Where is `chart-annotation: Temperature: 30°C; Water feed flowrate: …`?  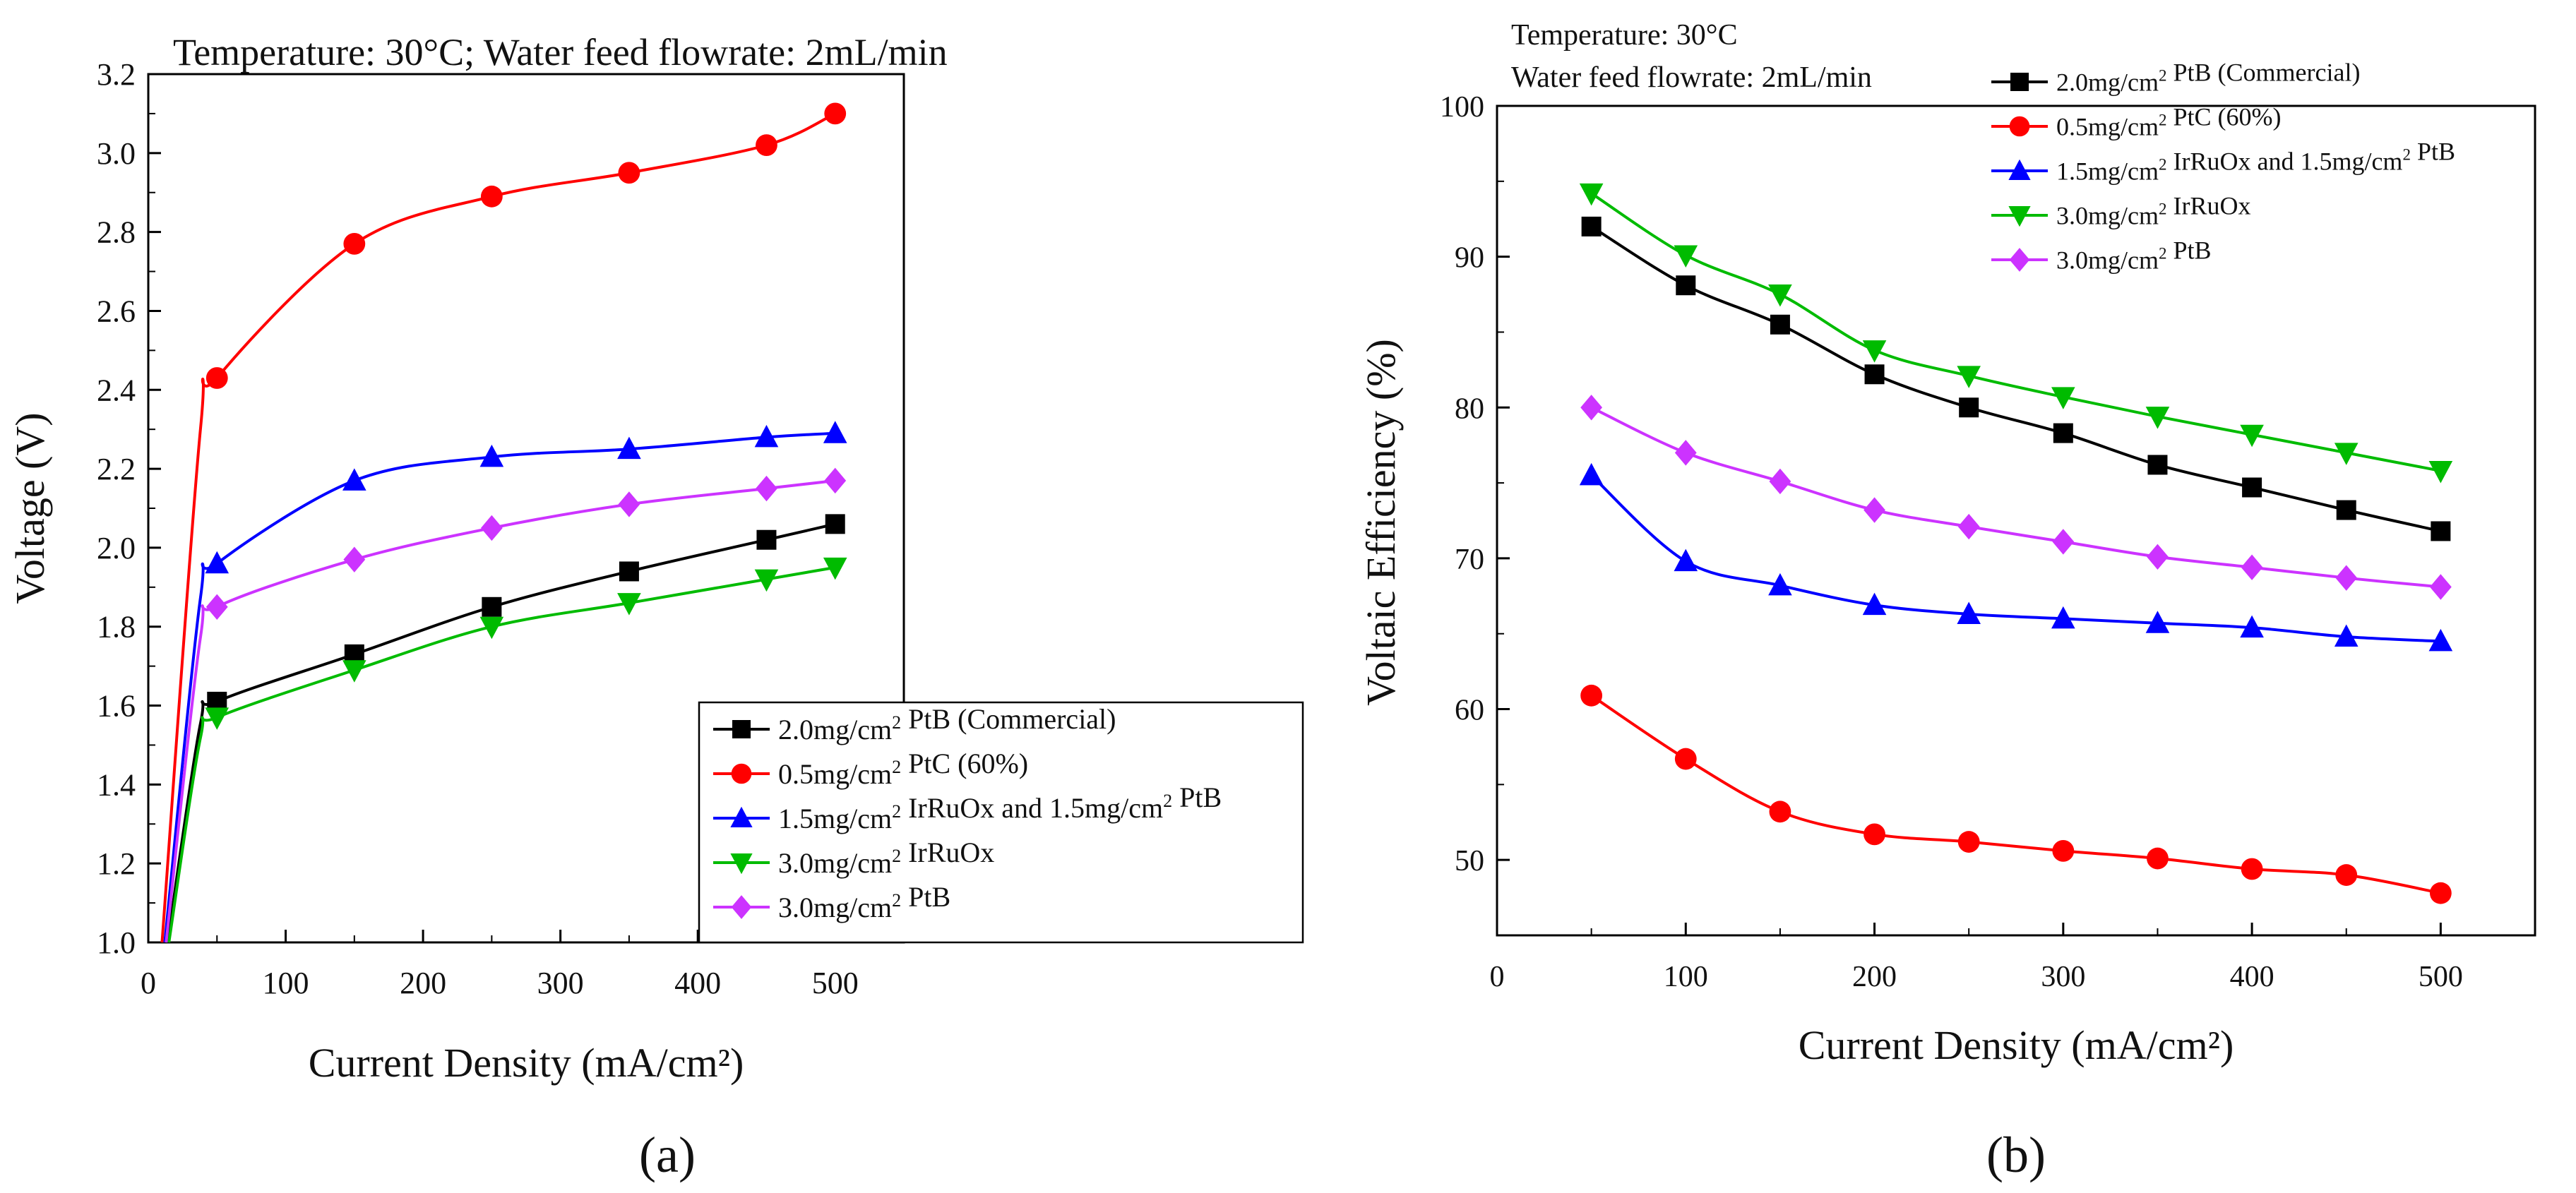 chart-annotation: Temperature: 30°C; Water feed flowrate: … is located at coordinates (560, 52).